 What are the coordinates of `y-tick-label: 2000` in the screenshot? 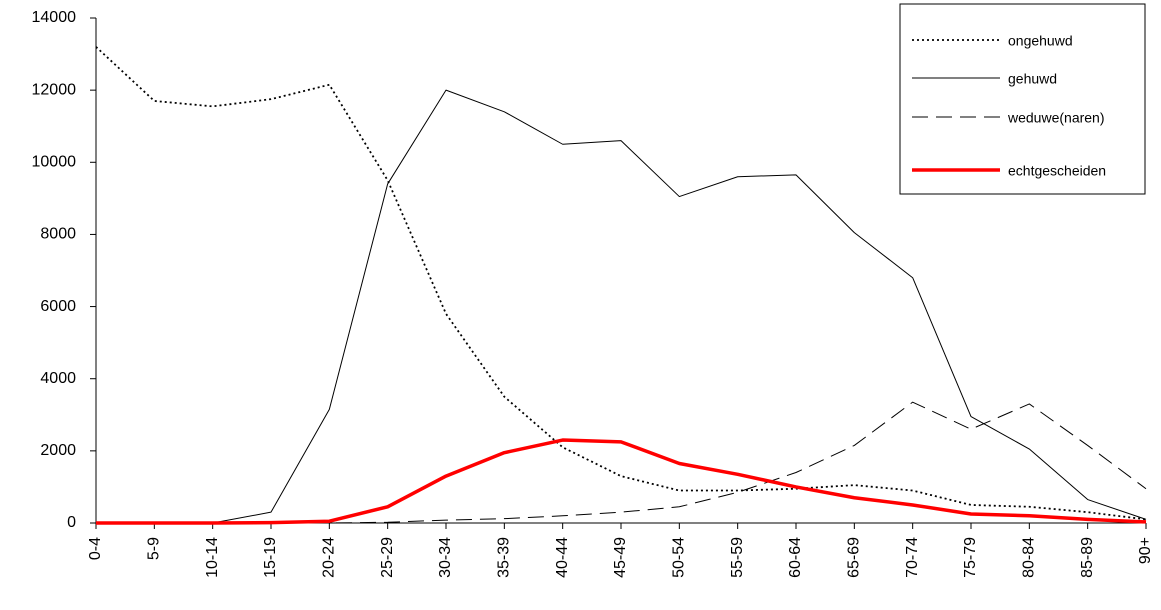 It's located at (58, 450).